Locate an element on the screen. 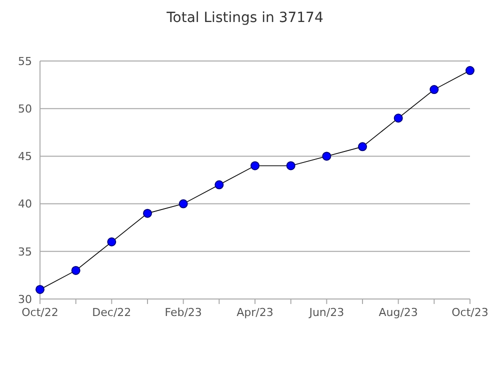 This screenshot has height=380, width=490. x-tick-label: Feb/23 is located at coordinates (183, 312).